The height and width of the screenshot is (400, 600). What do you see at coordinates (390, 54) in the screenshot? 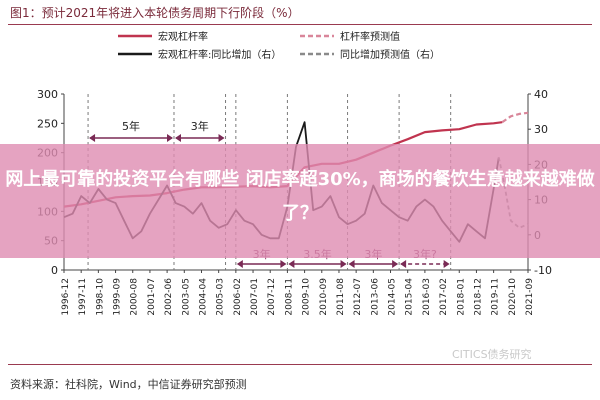
I see `legend-label: 同比增加预测值（右）` at bounding box center [390, 54].